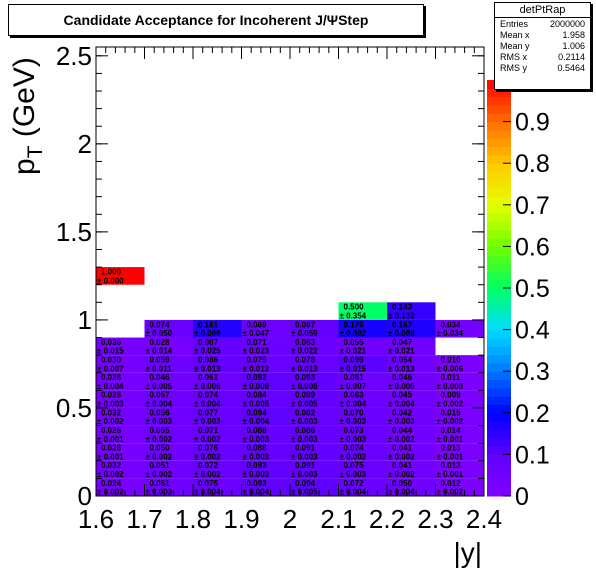 This screenshot has height=572, width=596. I want to click on cell-value-label: 0.069, so click(257, 324).